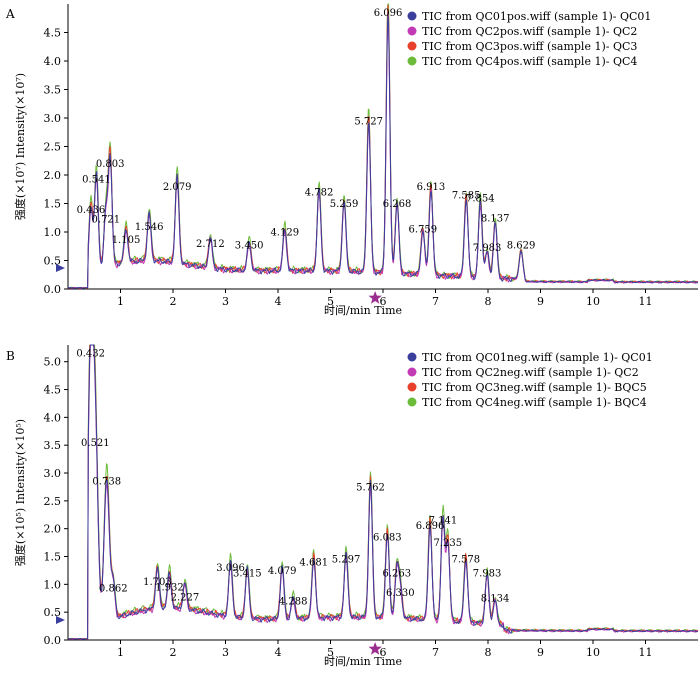  Describe the element at coordinates (210, 244) in the screenshot. I see `peak-label: 2.712` at that location.